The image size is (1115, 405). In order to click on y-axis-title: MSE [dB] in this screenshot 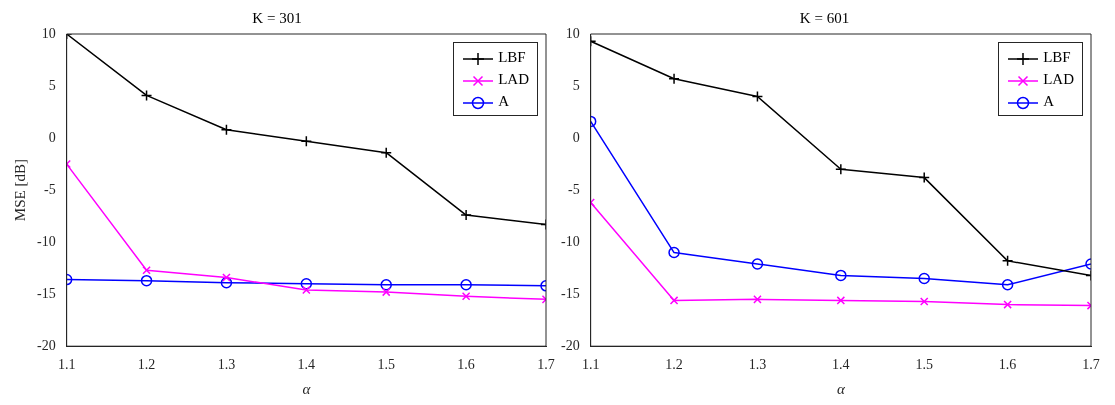, I will do `click(19, 190)`.